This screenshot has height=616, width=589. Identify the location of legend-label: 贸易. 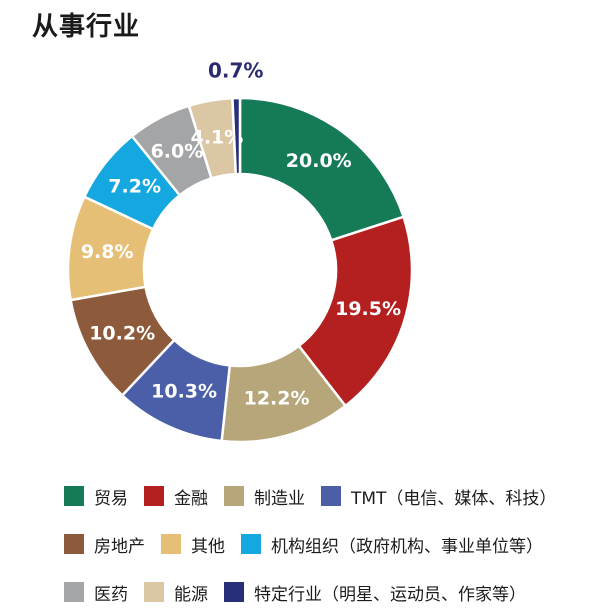
(111, 498).